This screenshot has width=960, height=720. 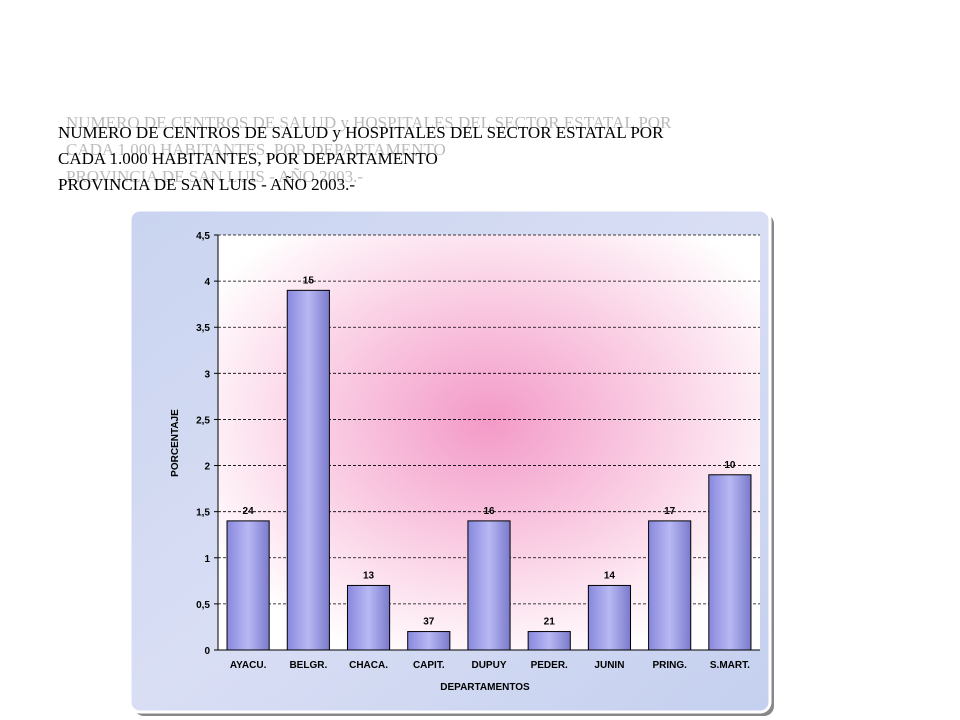 I want to click on x-tick-label: DUPUY, so click(x=488, y=665).